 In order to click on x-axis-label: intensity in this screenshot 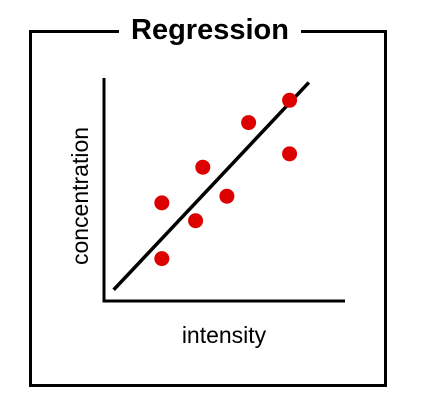, I will do `click(224, 335)`.